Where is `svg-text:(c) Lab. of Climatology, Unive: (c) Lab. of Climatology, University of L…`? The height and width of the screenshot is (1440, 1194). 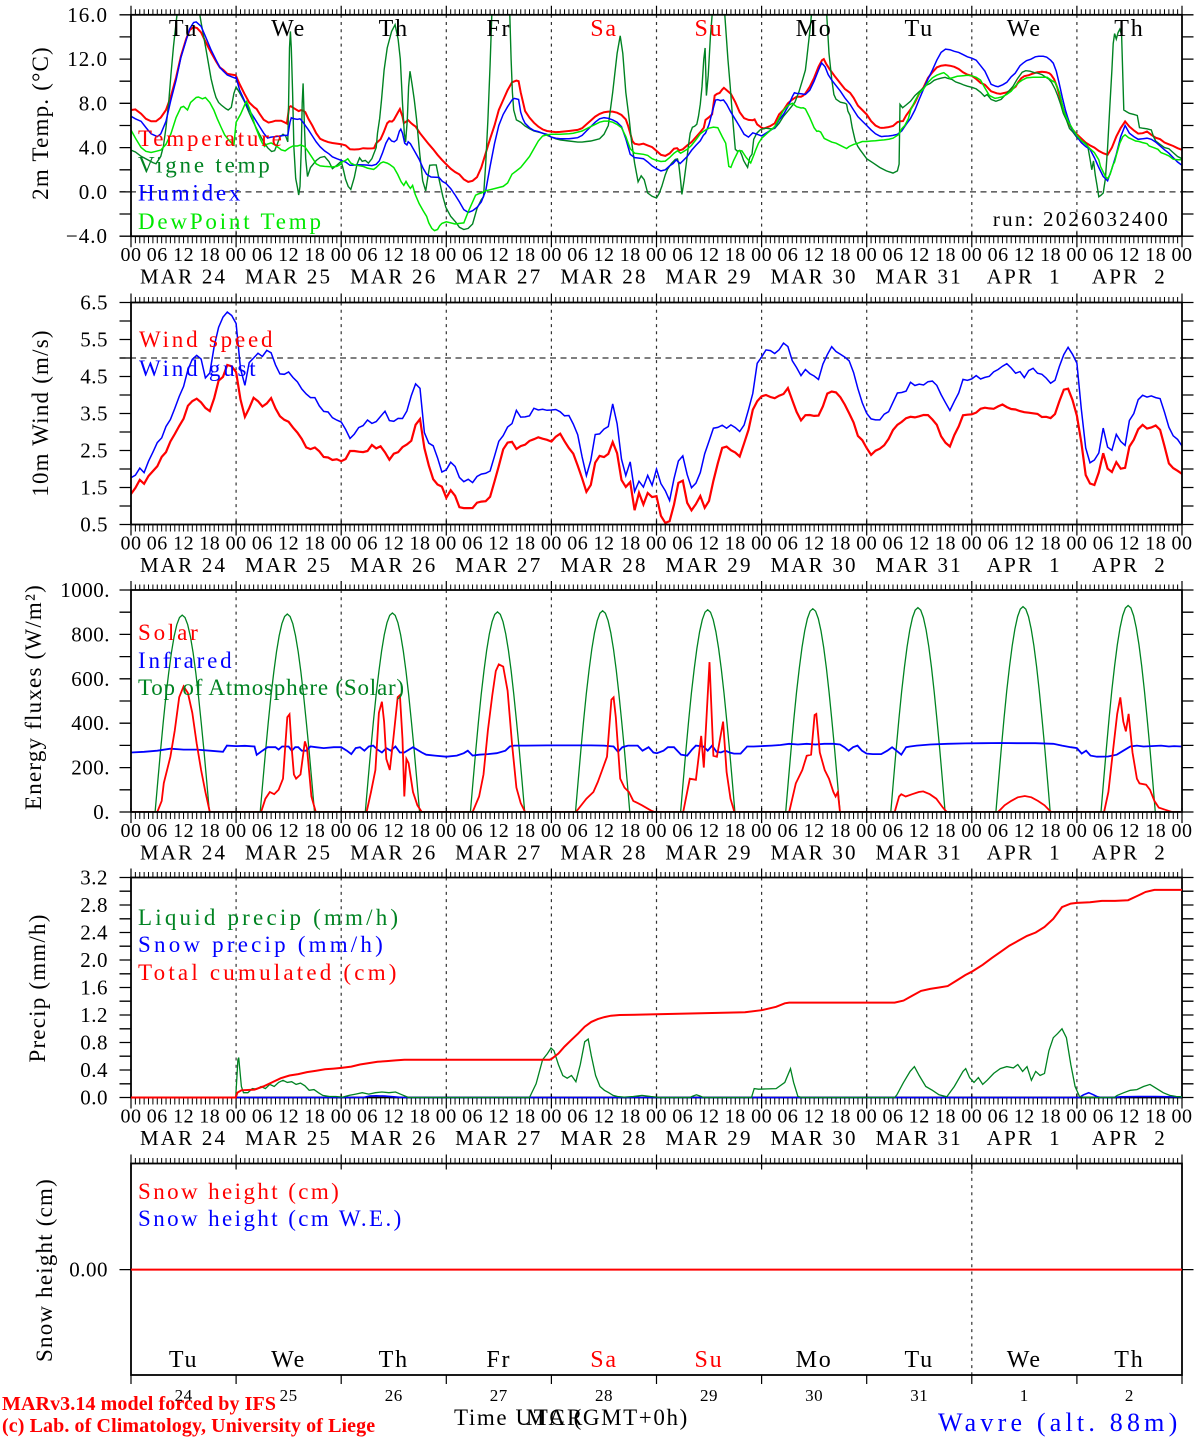
svg-text:(c) Lab. of Climatology, Unive: (c) Lab. of Climatology, University of L… is located at coordinates (188, 1426).